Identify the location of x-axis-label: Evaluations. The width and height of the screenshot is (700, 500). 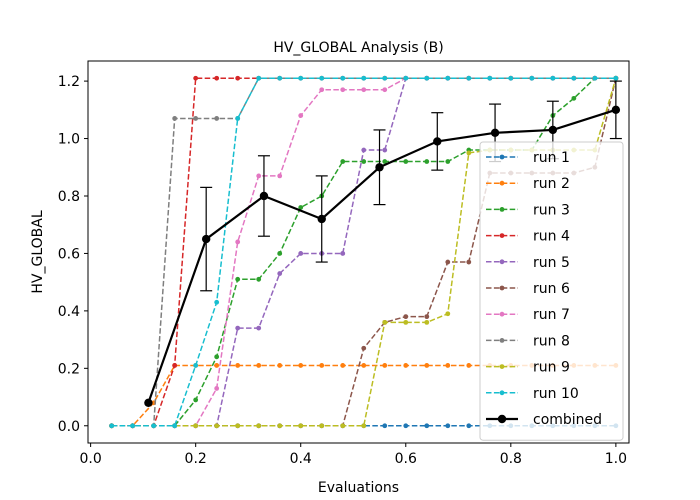
(358, 488).